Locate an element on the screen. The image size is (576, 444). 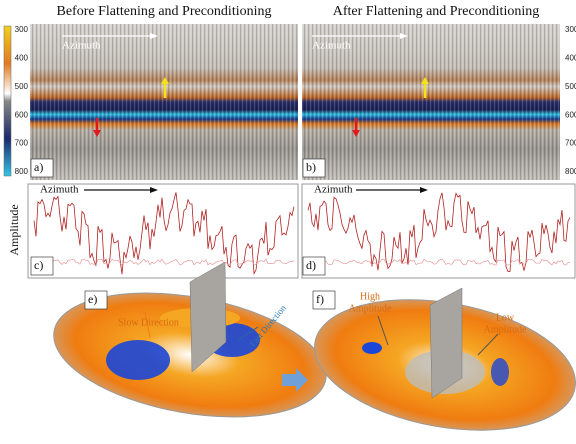
low-amplitude: Amplitude is located at coordinates (505, 329).